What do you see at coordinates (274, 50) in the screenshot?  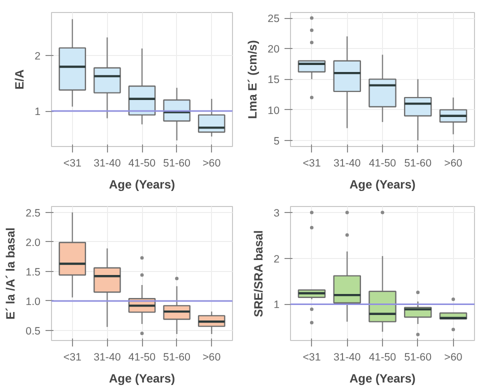 I see `y-tick-label: 20` at bounding box center [274, 50].